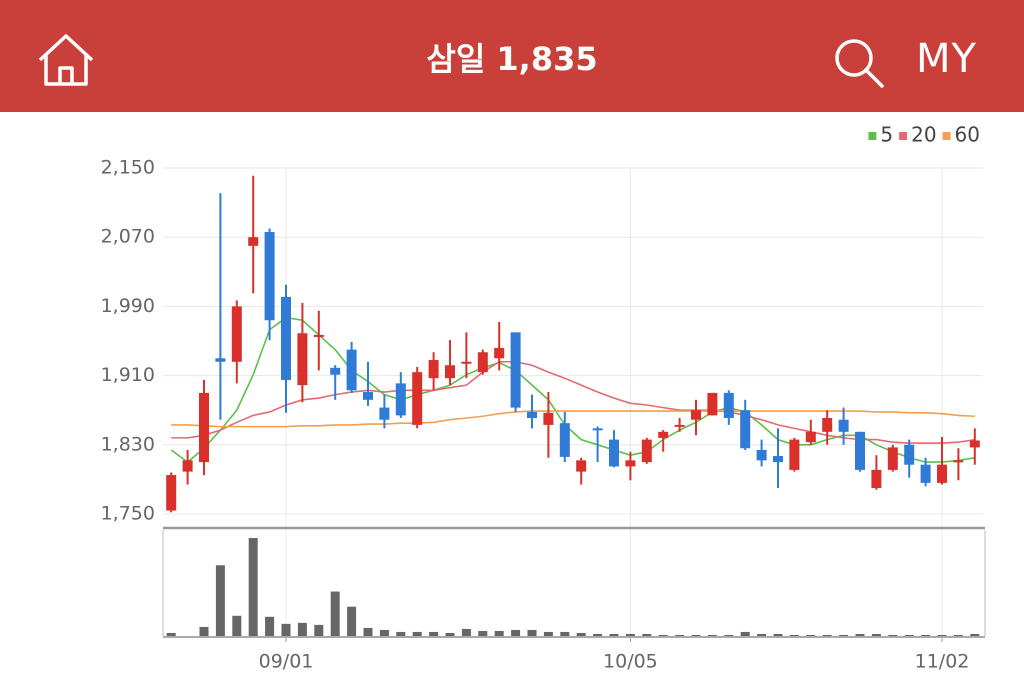 The width and height of the screenshot is (1024, 693). What do you see at coordinates (66, 62) in the screenshot?
I see `home-icon` at bounding box center [66, 62].